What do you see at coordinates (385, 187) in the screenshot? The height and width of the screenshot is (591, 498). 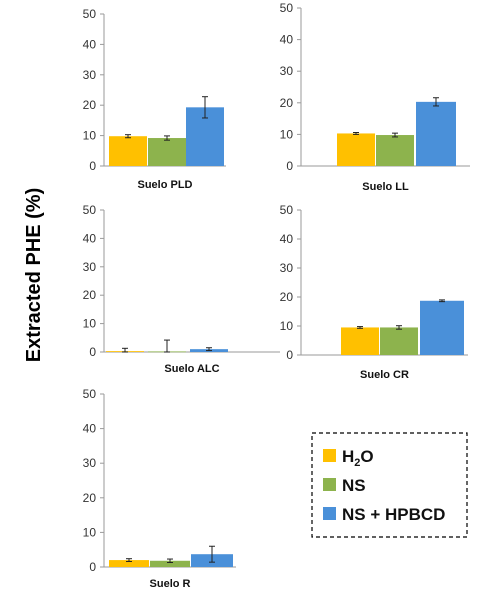 I see `chart-title: Suelo LL` at bounding box center [385, 187].